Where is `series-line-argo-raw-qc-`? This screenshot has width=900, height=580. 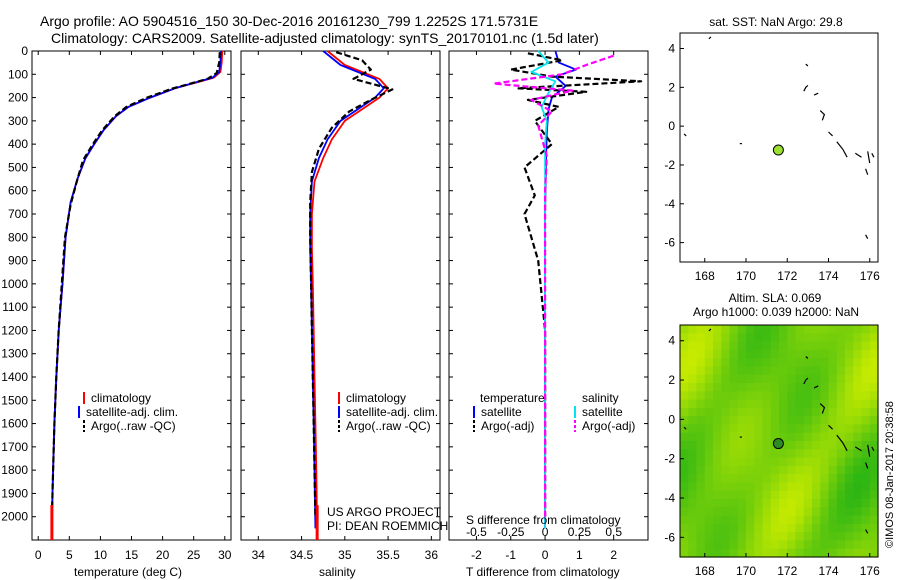
series-line-argo-raw-qc- is located at coordinates (351, 284).